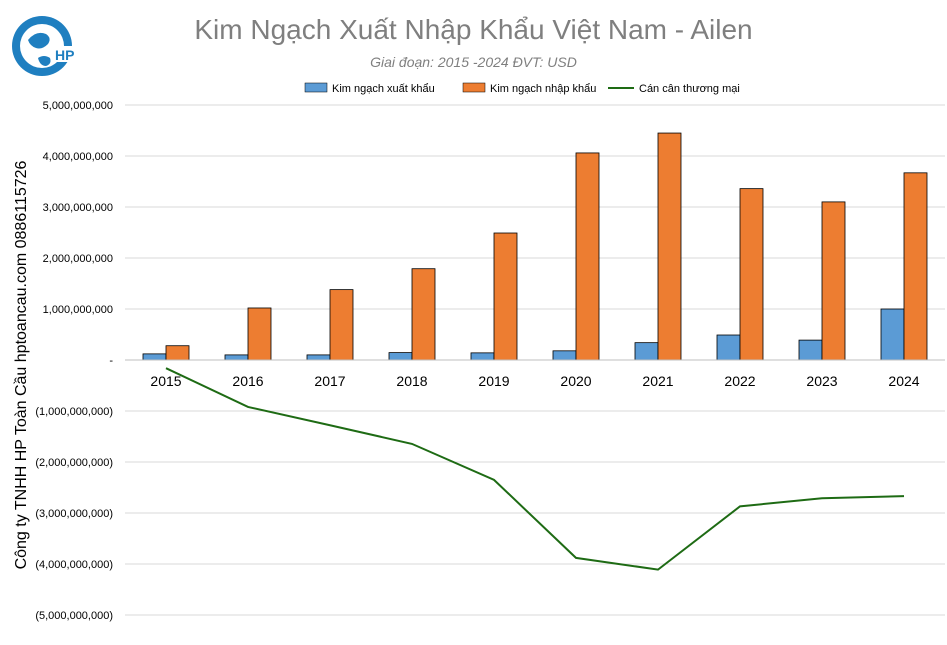  What do you see at coordinates (473, 62) in the screenshot?
I see `chart-subtitle: Giai đoạn: 2015 -2024 ĐVT: USD` at bounding box center [473, 62].